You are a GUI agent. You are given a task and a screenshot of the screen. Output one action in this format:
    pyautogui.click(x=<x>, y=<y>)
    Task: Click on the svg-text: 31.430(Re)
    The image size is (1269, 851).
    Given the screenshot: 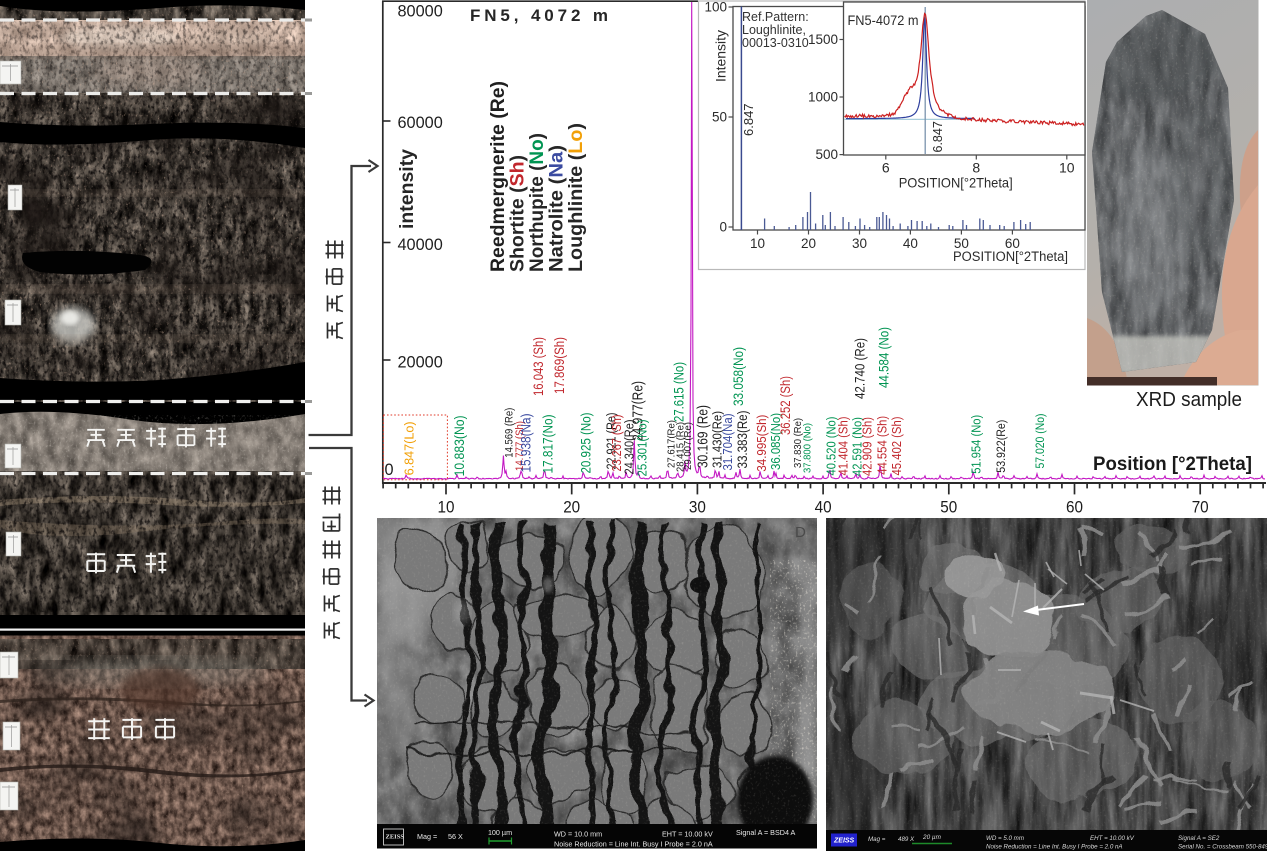 What is the action you would take?
    pyautogui.click(x=716, y=439)
    